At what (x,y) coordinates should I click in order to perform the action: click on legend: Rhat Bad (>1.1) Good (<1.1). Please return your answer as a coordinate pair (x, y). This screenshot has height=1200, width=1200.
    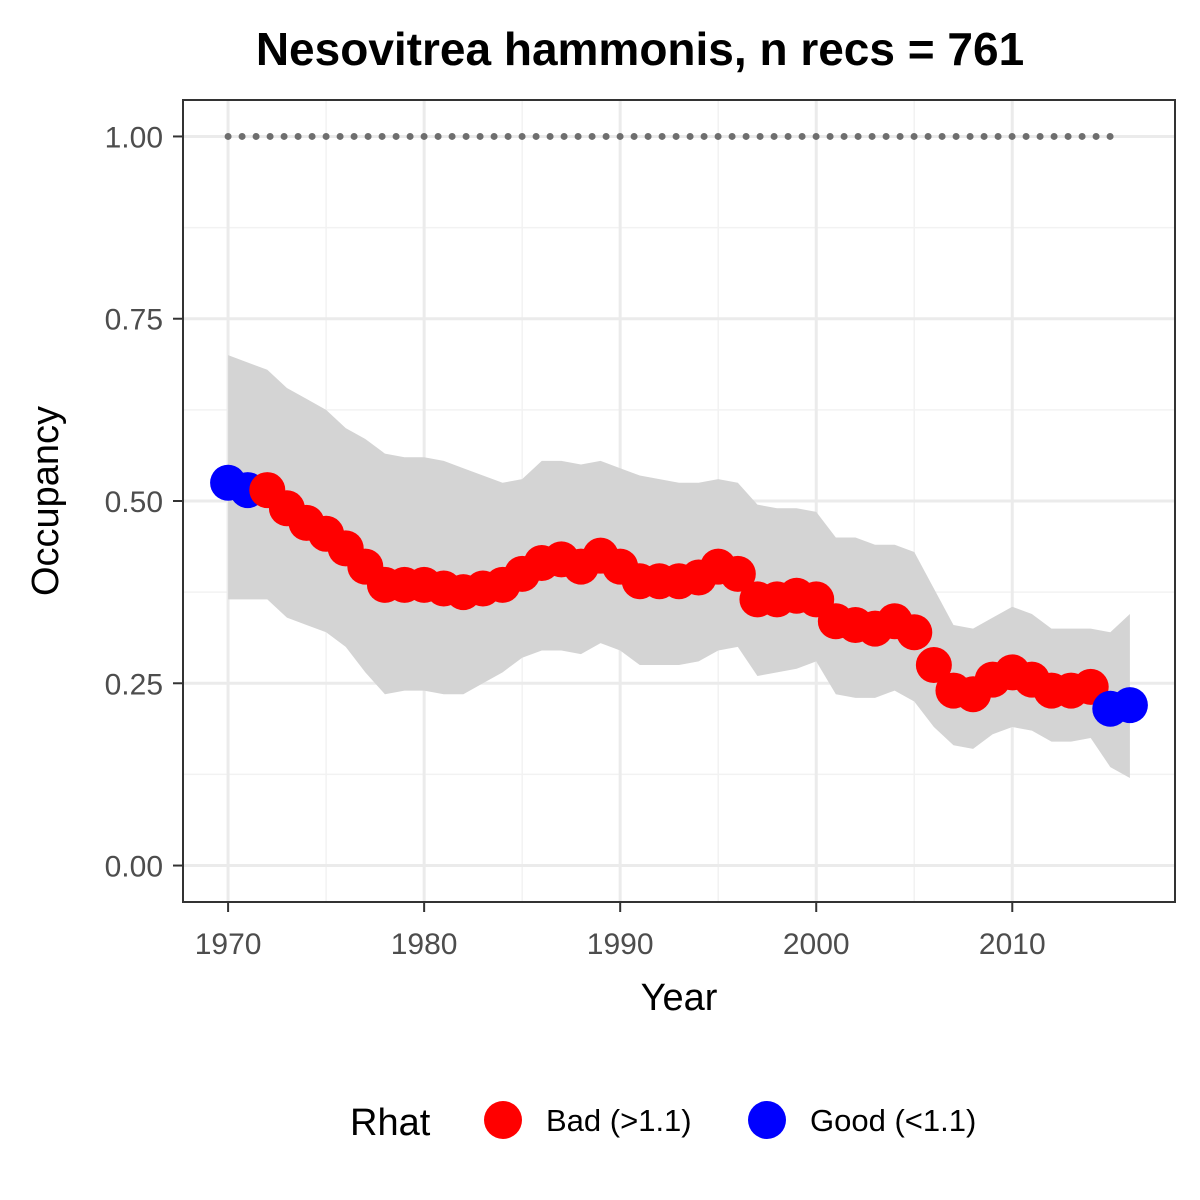
    Looking at the image, I should click on (663, 1122).